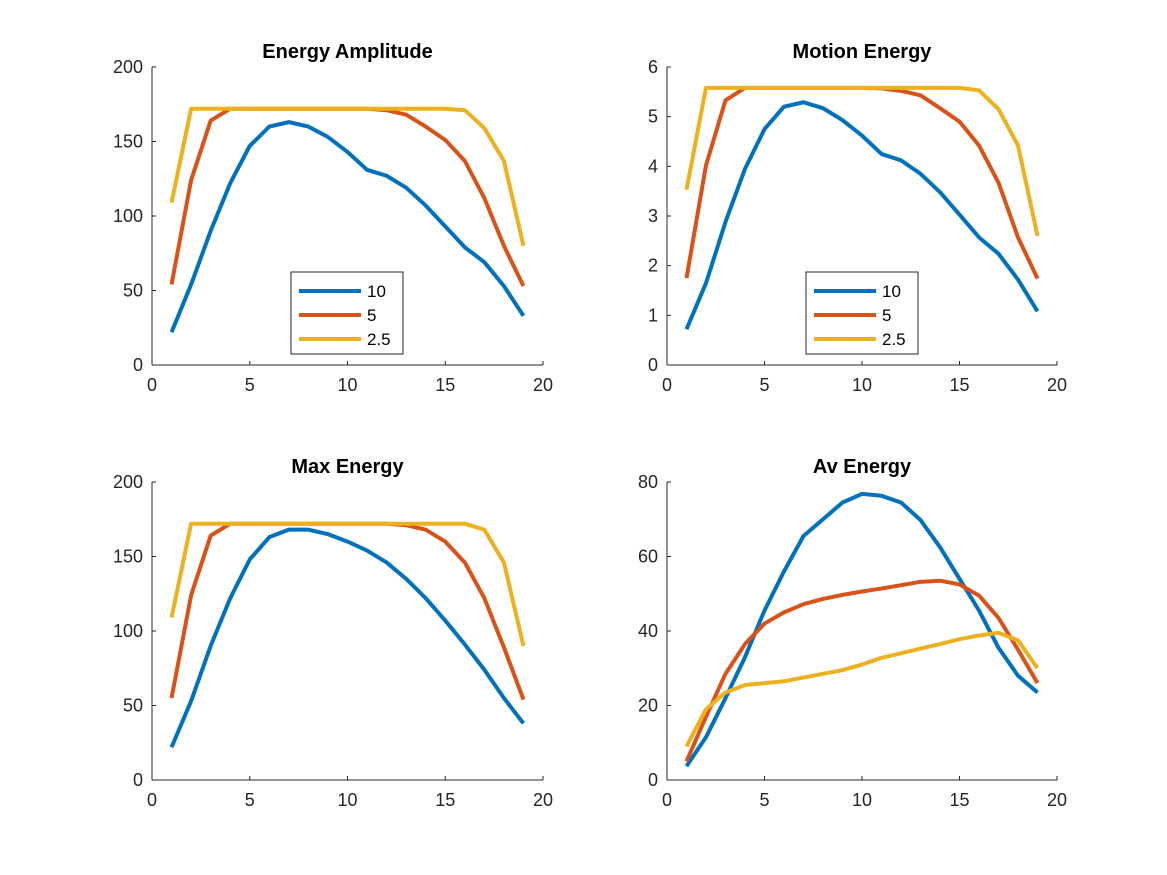 The image size is (1167, 875). Describe the element at coordinates (653, 117) in the screenshot. I see `y-tick-label: 5` at that location.